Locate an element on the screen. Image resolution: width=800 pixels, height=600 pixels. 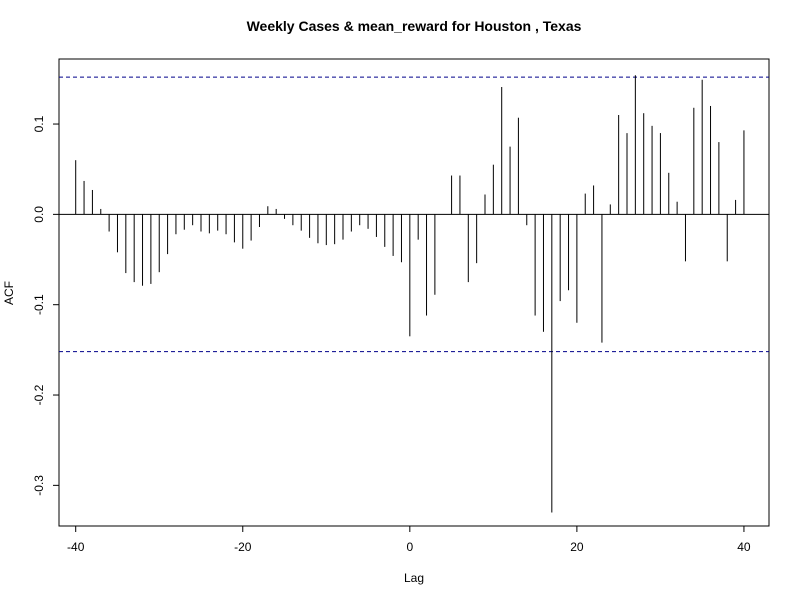
x-tick-label: 0 is located at coordinates (409, 547).